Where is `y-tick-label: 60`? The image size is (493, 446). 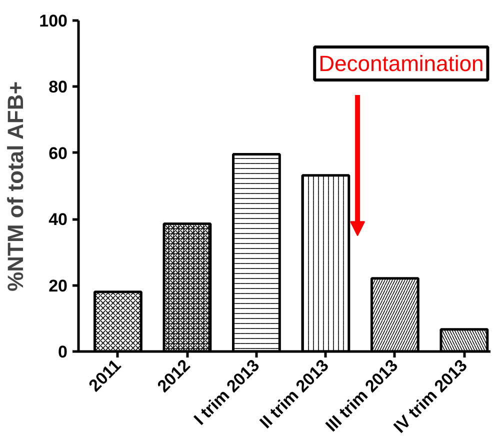
y-tick-label: 60 is located at coordinates (58, 153).